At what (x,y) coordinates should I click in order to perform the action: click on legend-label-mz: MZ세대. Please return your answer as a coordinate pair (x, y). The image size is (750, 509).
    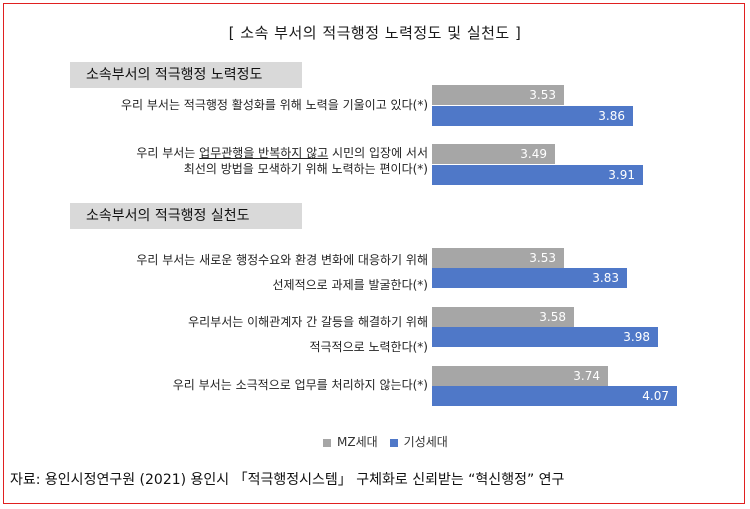
    Looking at the image, I should click on (357, 442).